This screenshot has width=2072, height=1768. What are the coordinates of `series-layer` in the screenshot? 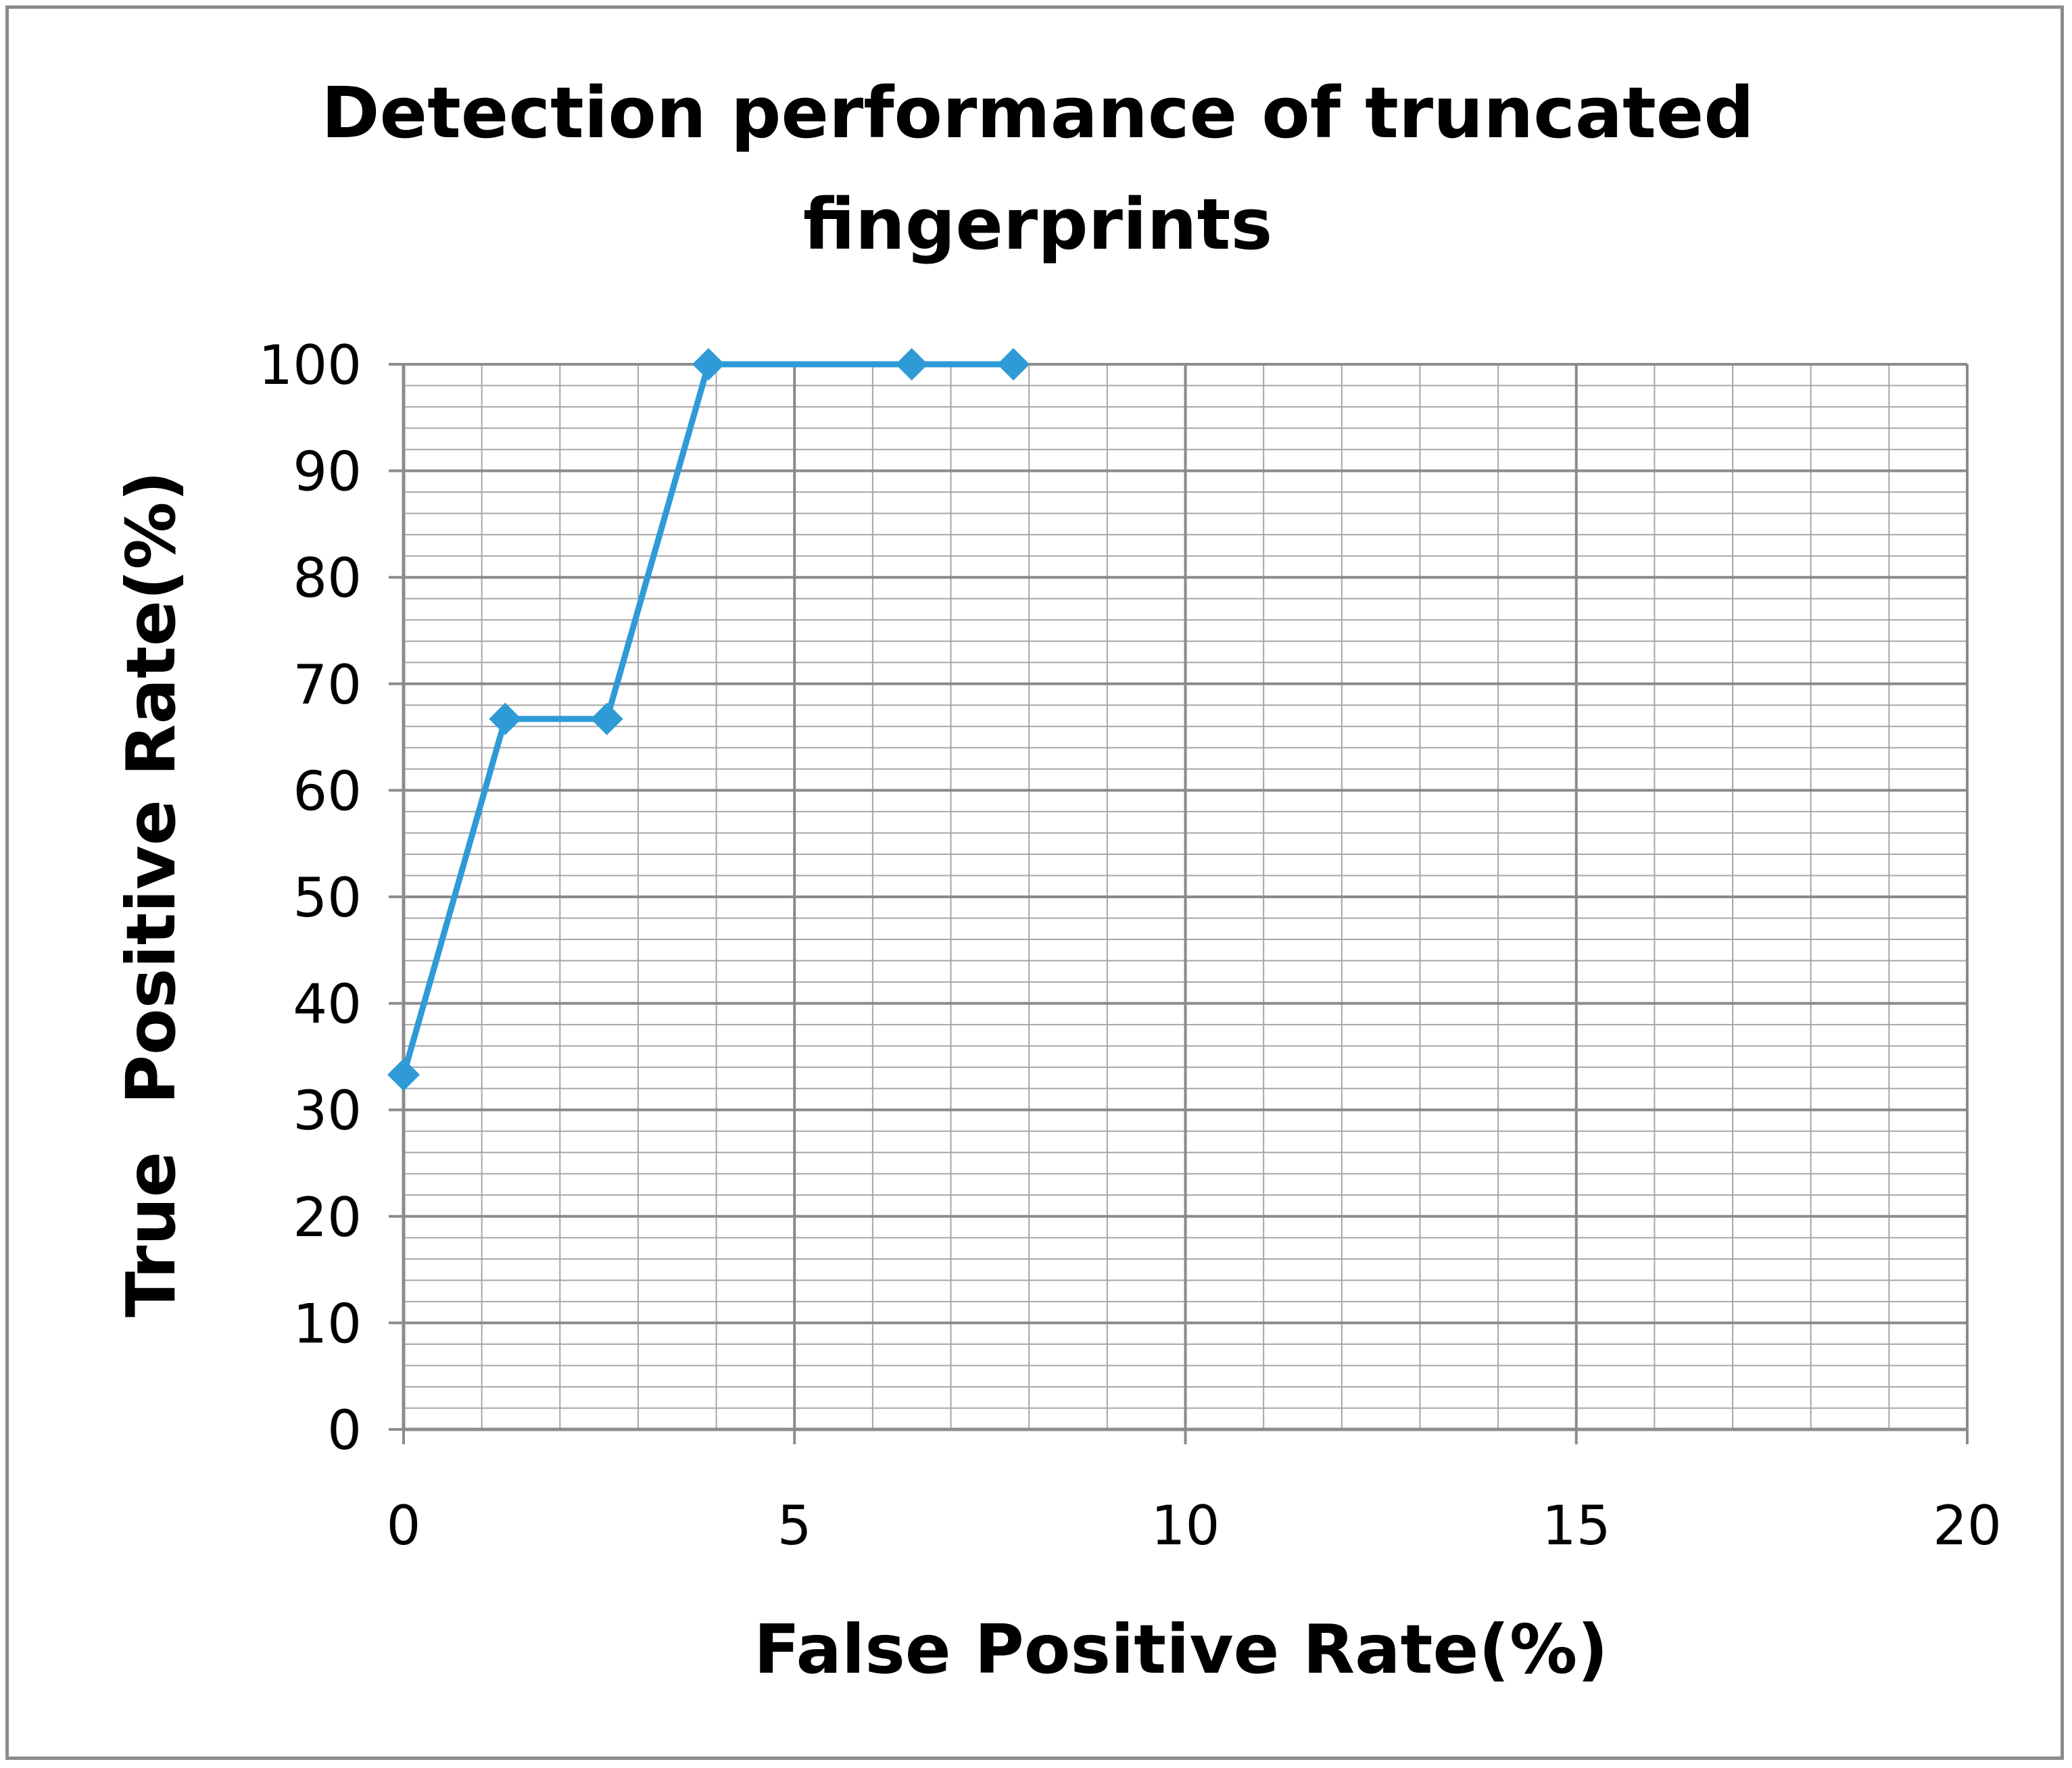 It's located at (708, 719).